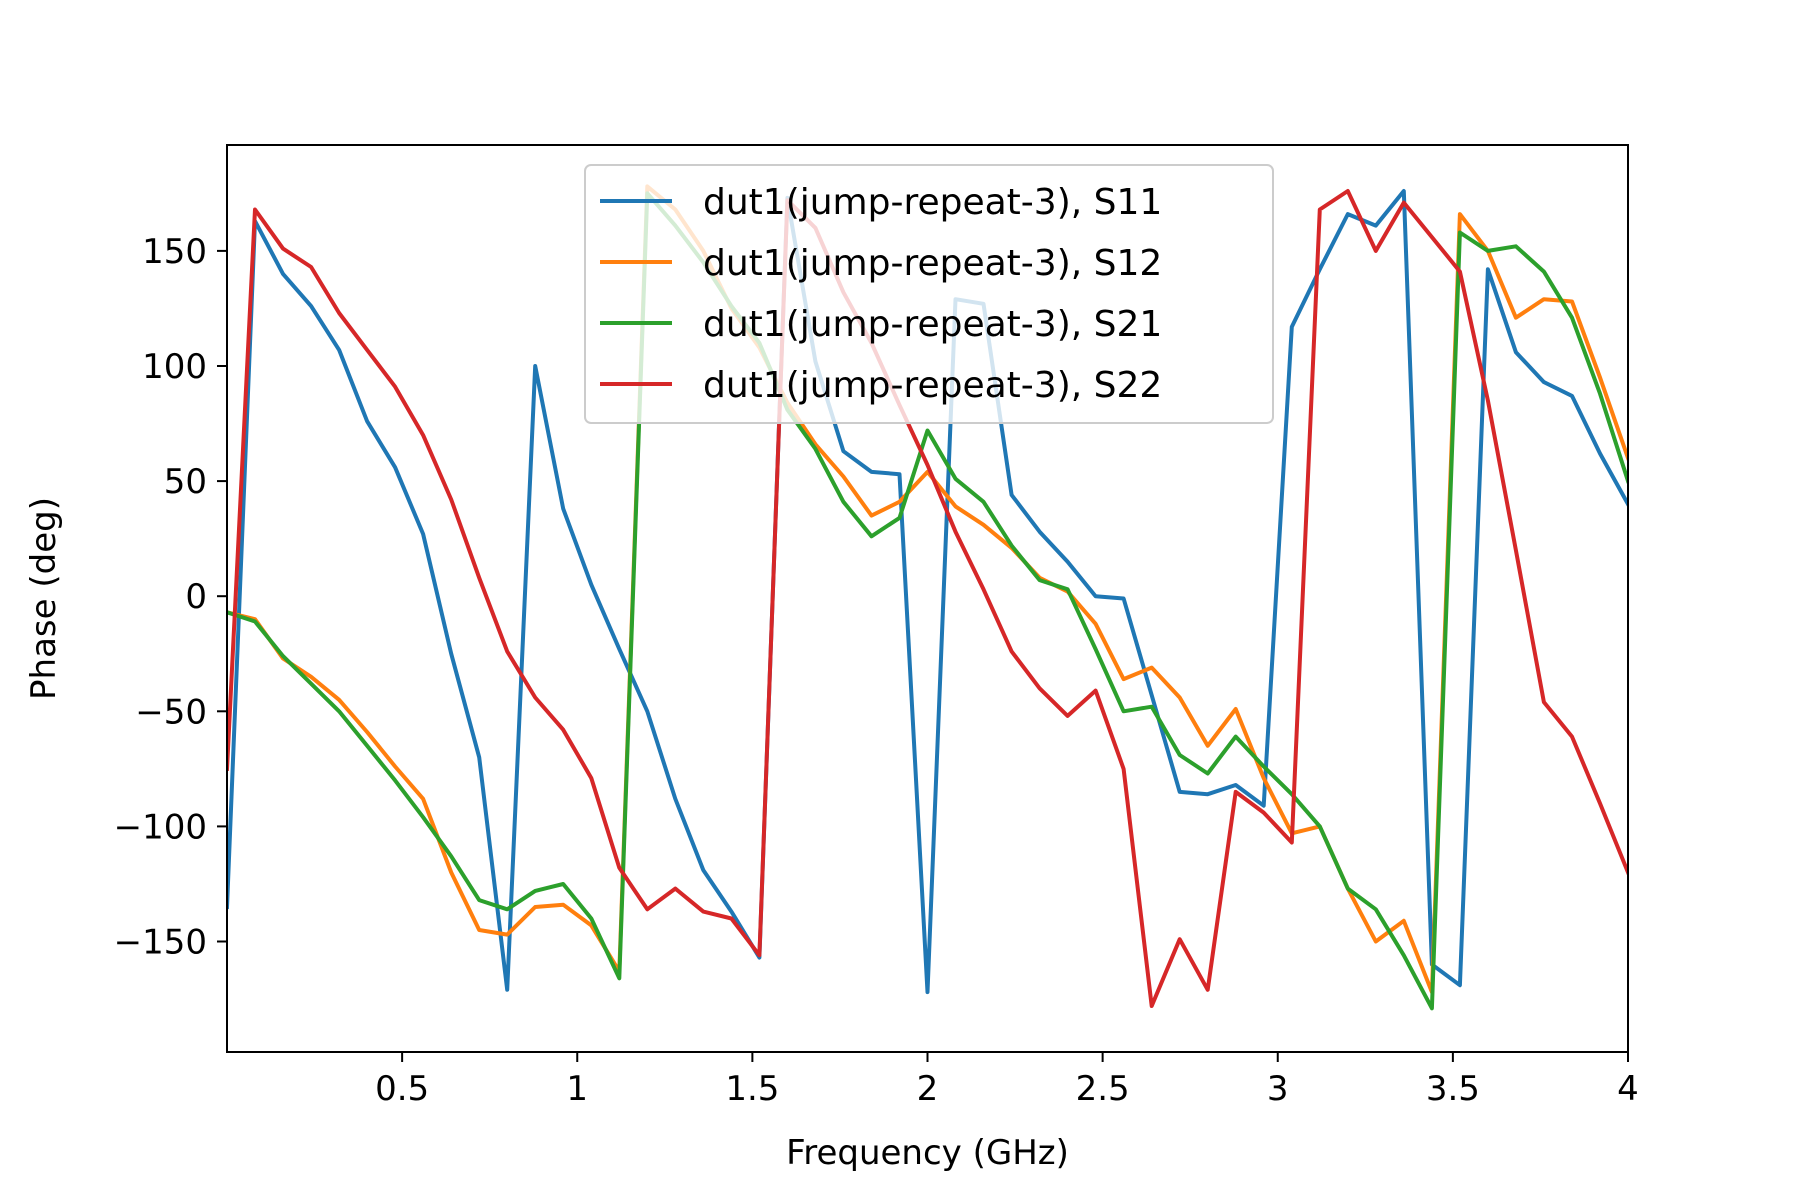 This screenshot has height=1200, width=1800. Describe the element at coordinates (402, 1089) in the screenshot. I see `x-tick-label: 0.5` at that location.